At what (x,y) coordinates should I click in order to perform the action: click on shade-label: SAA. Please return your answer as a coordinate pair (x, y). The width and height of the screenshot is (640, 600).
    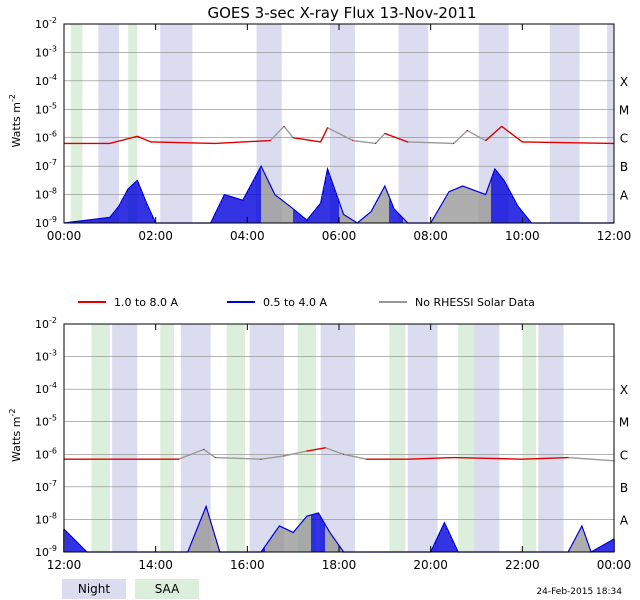
    Looking at the image, I should click on (167, 589).